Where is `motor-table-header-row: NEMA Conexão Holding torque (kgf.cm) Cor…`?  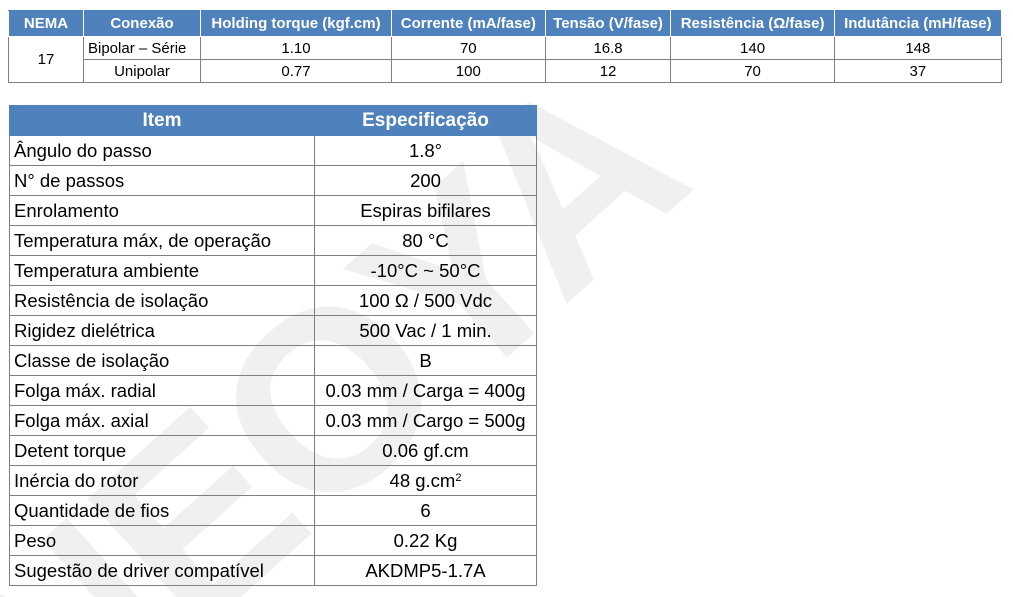 motor-table-header-row: NEMA Conexão Holding torque (kgf.cm) Cor… is located at coordinates (505, 23).